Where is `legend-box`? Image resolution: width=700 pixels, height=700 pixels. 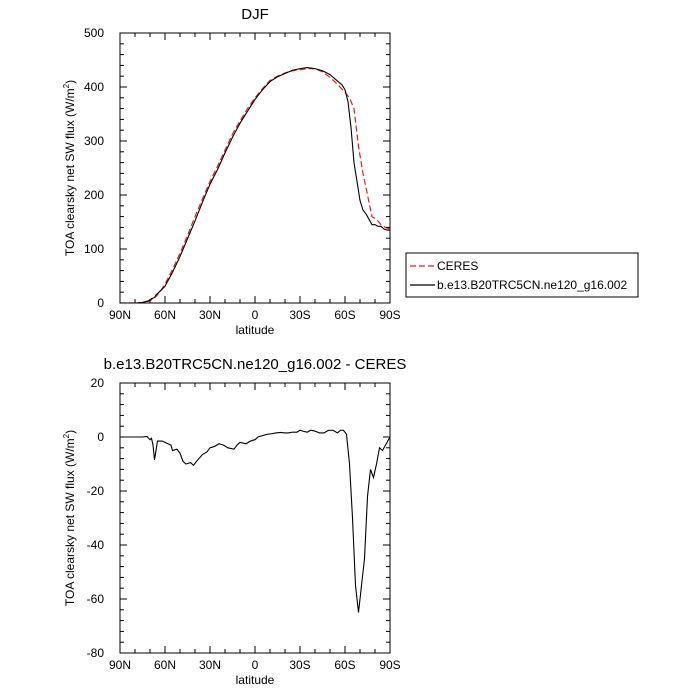 legend-box is located at coordinates (522, 275).